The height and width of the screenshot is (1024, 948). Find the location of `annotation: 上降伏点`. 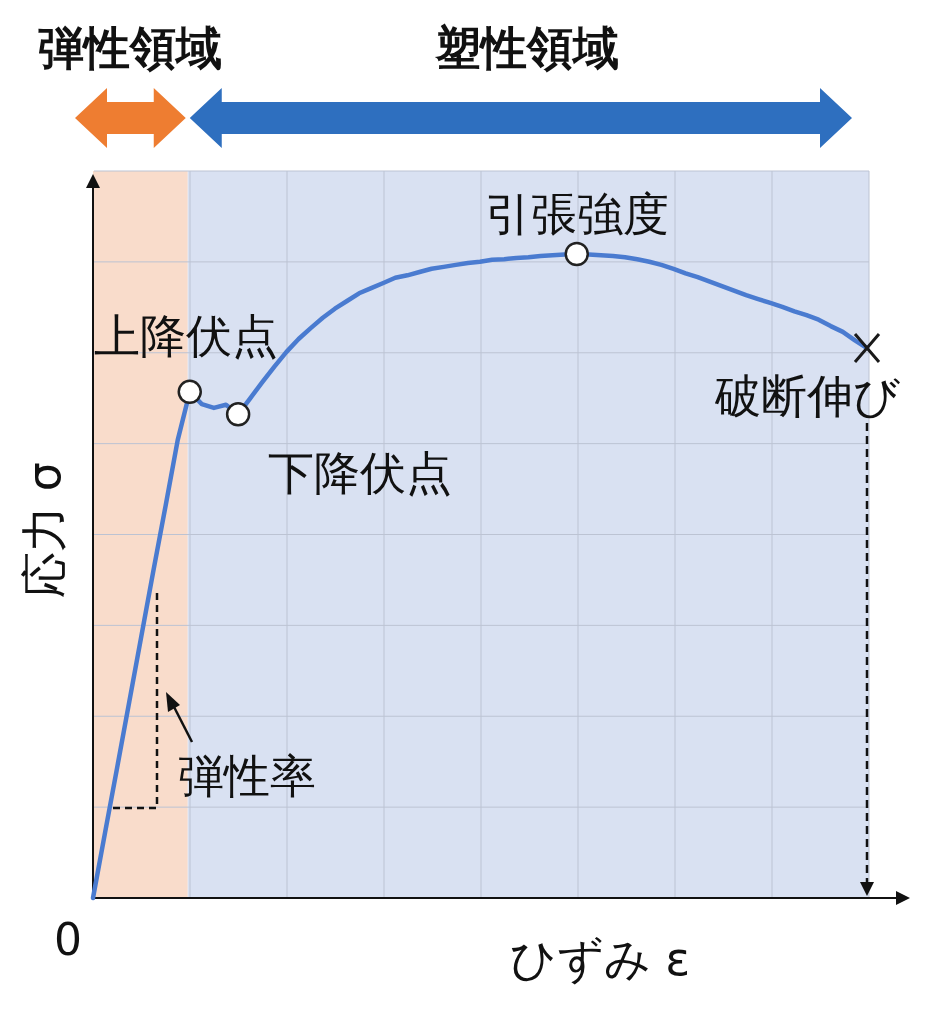

annotation: 上降伏点 is located at coordinates (185, 335).